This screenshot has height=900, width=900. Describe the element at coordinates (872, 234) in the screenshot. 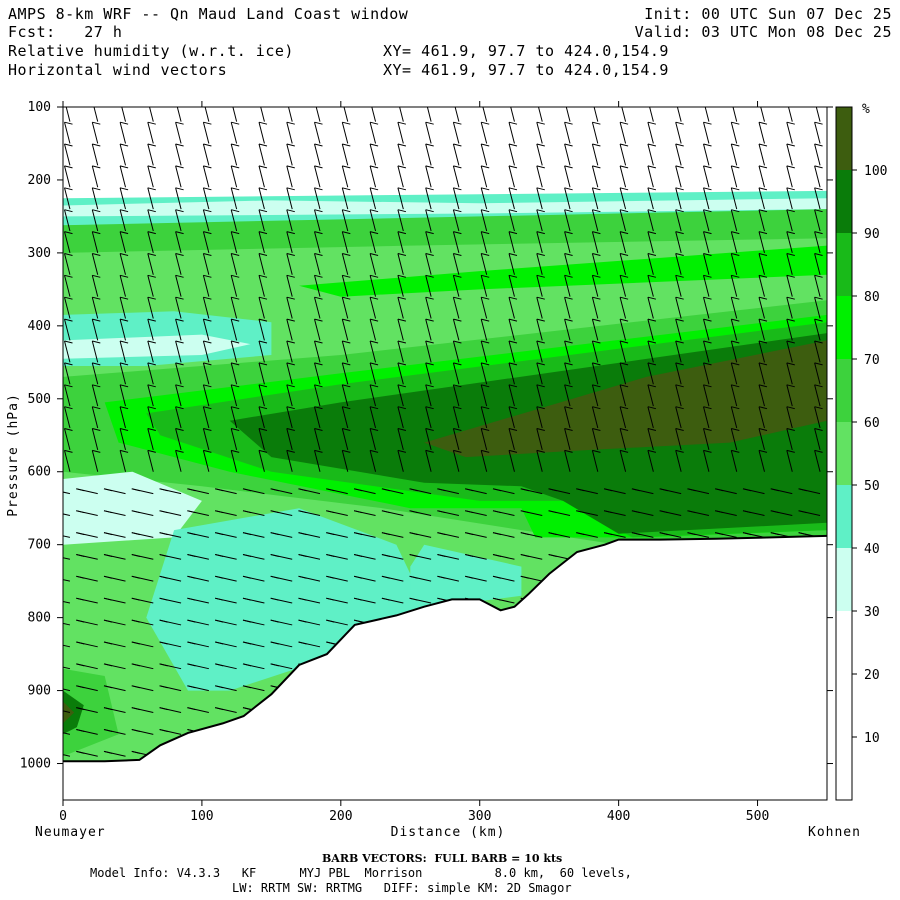

I see `colorbar-tick-label: 90` at that location.